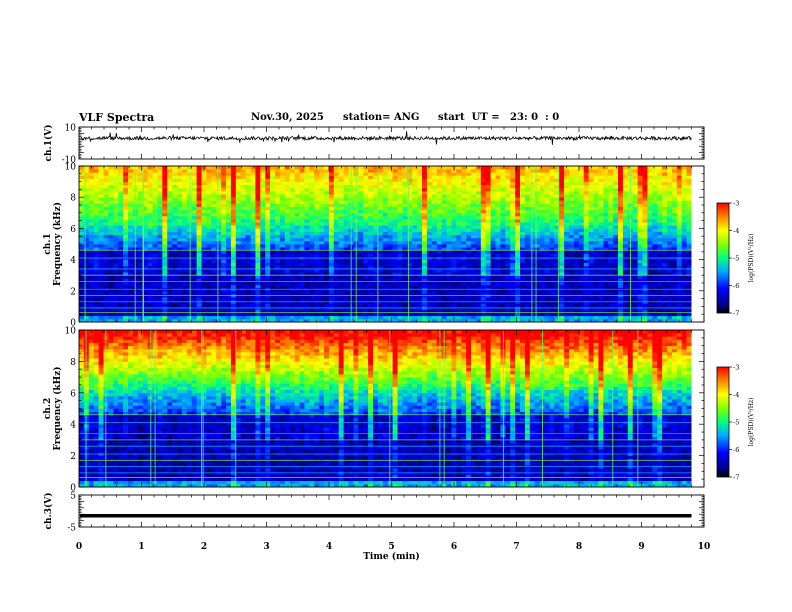 The width and height of the screenshot is (792, 612). Describe the element at coordinates (48, 408) in the screenshot. I see `channel-label-ch2-spectrogram: ch.2` at that location.